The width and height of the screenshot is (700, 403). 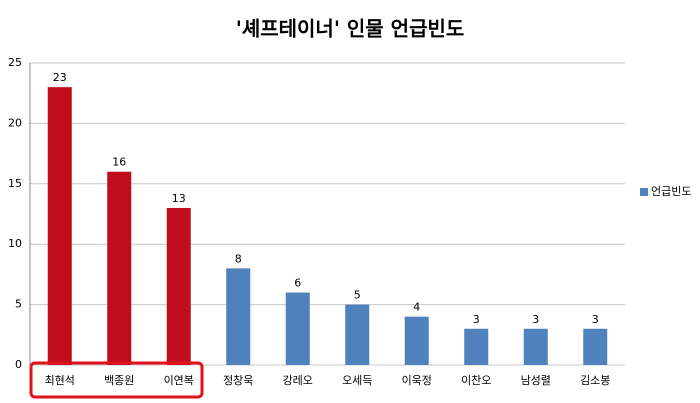 What do you see at coordinates (60, 380) in the screenshot?
I see `x-tick-label: 최현석` at bounding box center [60, 380].